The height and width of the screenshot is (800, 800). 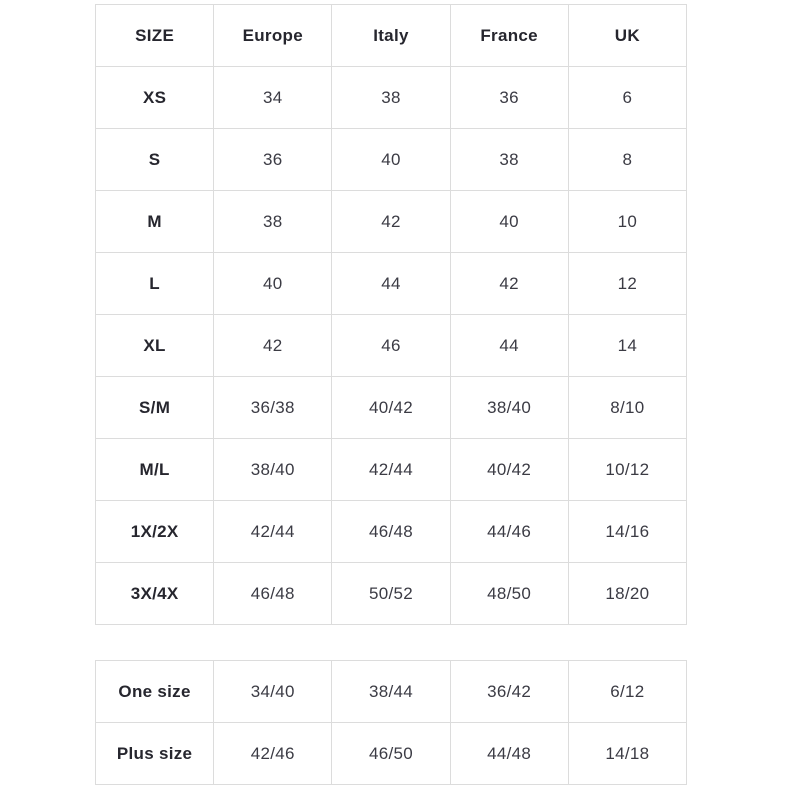 I want to click on table-cell: 8, so click(x=627, y=159).